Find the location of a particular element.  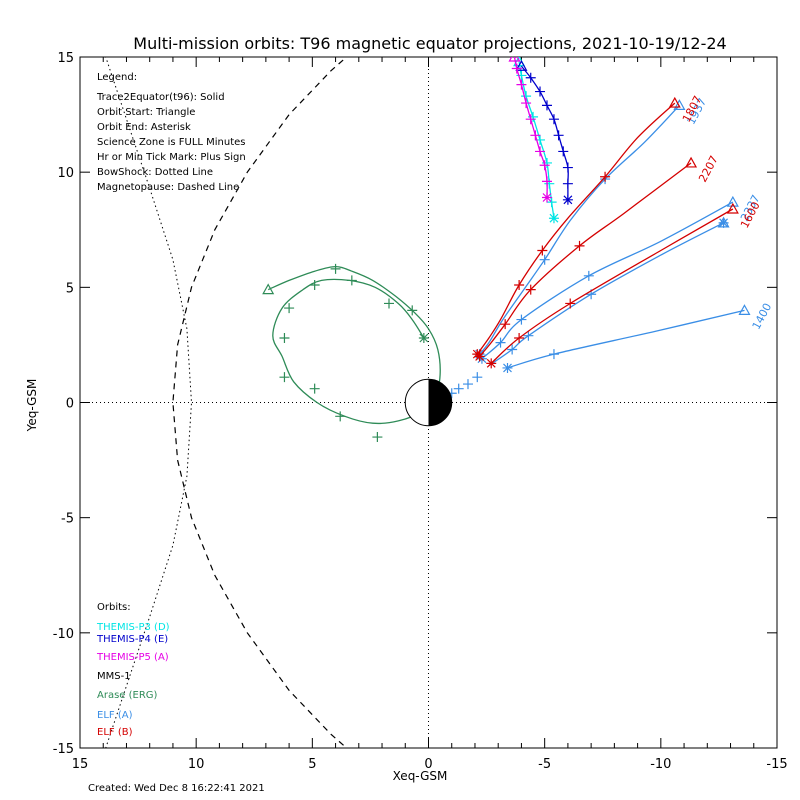

orbits-legend-header: Orbits: is located at coordinates (114, 607).